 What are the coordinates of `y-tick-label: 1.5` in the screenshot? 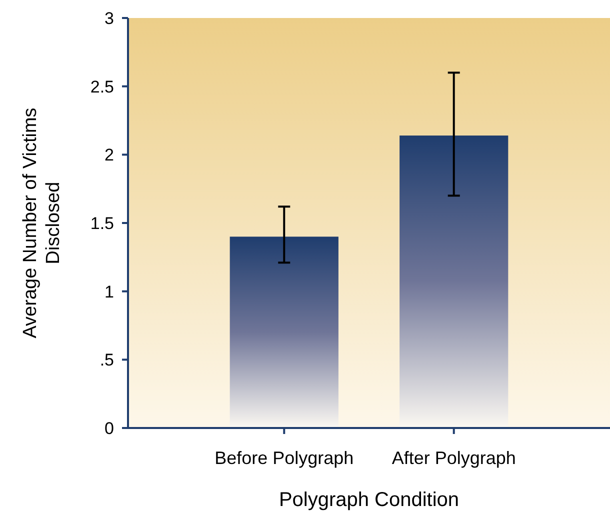 It's located at (102, 223).